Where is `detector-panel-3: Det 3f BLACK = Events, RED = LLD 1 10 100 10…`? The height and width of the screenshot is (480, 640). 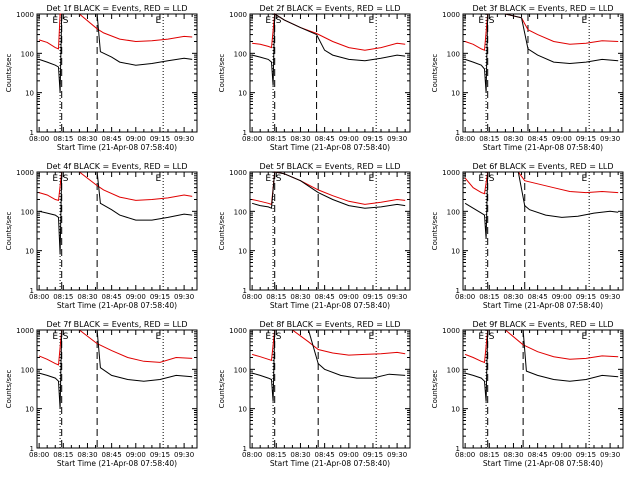
detector-panel-3: Det 3f BLACK = Events, RED = LLD 1 10 100 10… is located at coordinates (527, 78).